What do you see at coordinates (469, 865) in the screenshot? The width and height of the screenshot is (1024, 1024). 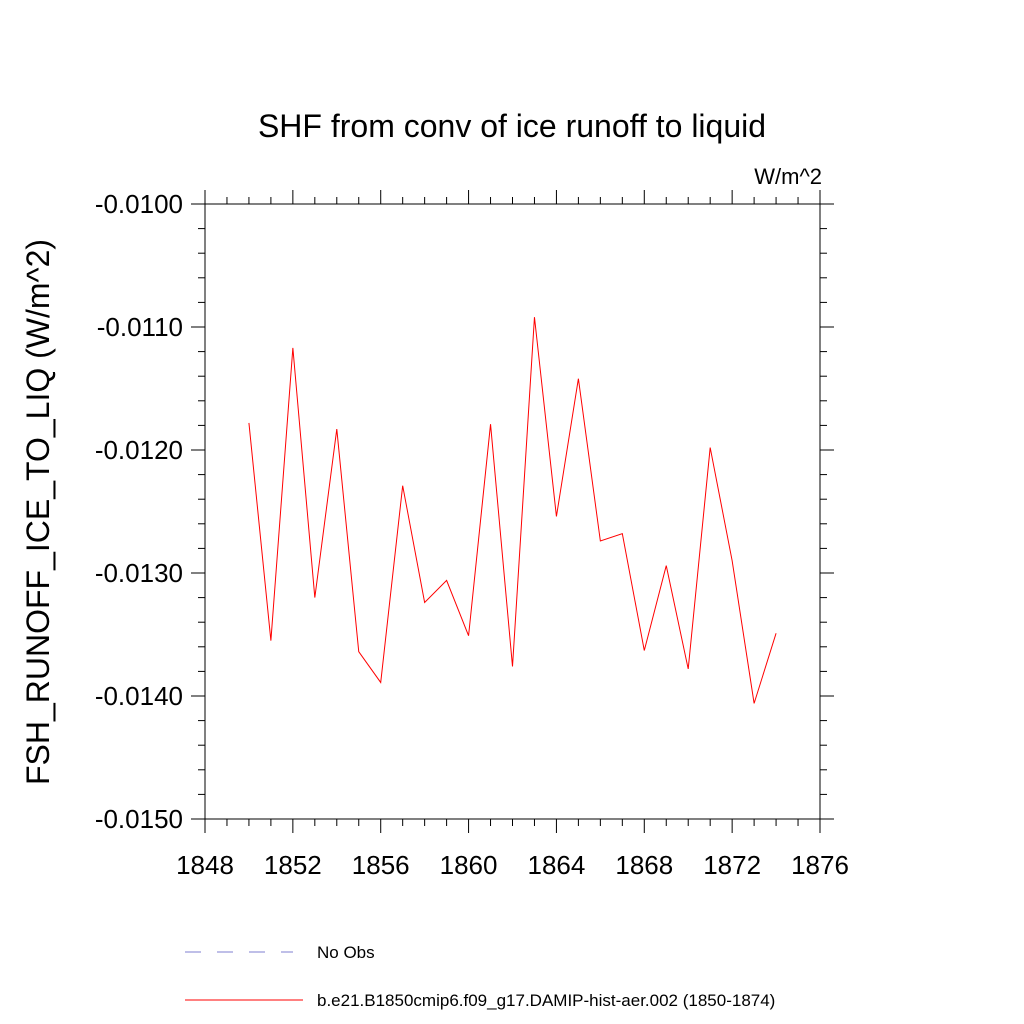 I see `x-tick-label: 1860` at bounding box center [469, 865].